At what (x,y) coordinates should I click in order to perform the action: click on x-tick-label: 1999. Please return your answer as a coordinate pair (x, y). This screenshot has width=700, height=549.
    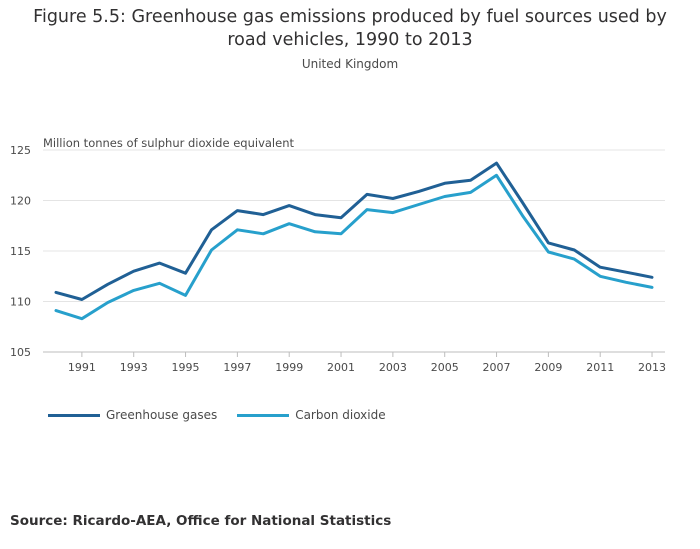
    Looking at the image, I should click on (289, 367).